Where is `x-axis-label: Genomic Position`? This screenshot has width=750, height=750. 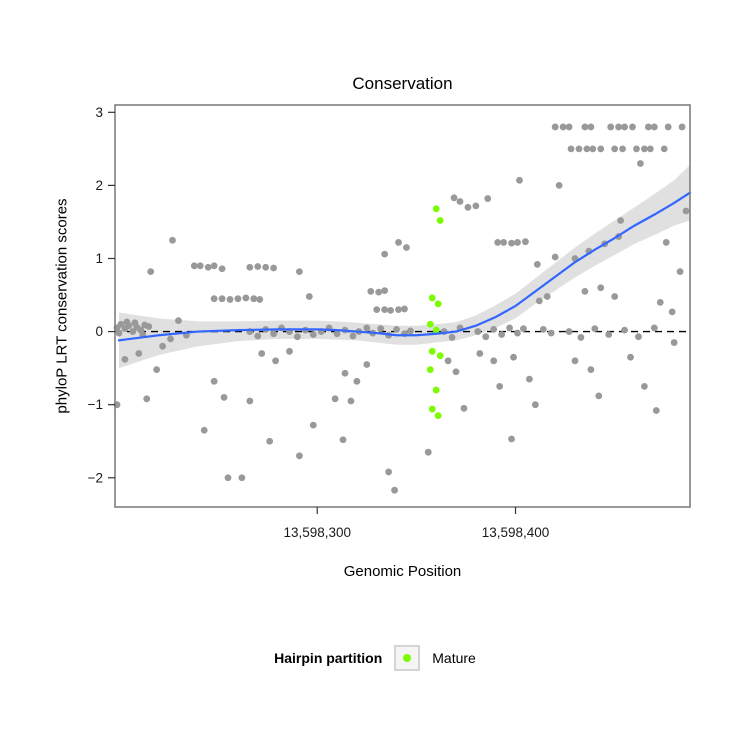 x-axis-label: Genomic Position is located at coordinates (402, 571).